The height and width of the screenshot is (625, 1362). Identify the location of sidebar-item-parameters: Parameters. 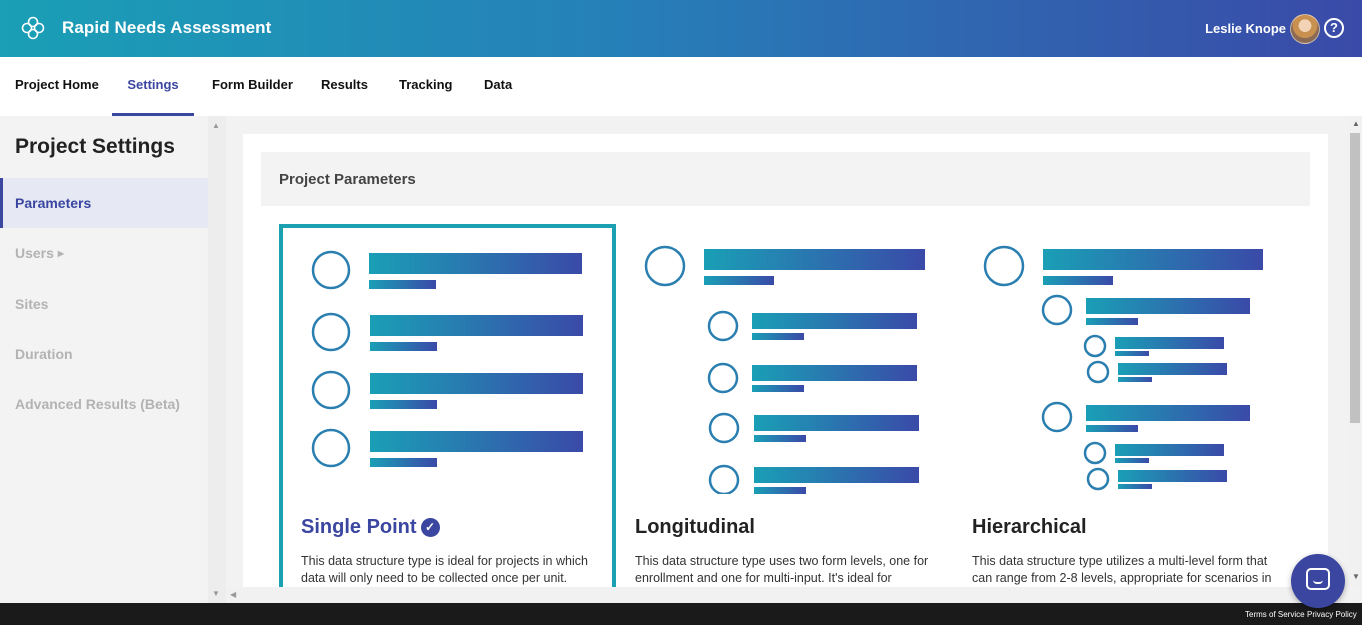
(104, 203).